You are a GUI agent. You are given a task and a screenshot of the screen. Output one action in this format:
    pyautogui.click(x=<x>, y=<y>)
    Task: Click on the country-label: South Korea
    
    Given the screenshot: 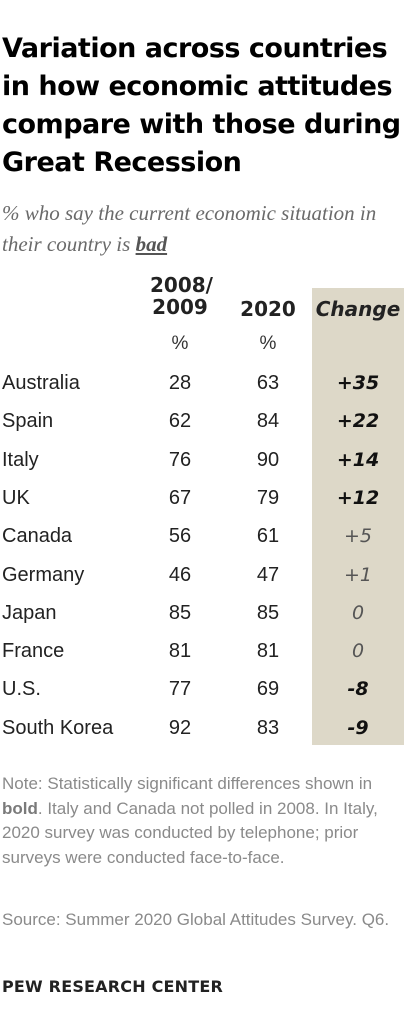 What is the action you would take?
    pyautogui.click(x=58, y=727)
    